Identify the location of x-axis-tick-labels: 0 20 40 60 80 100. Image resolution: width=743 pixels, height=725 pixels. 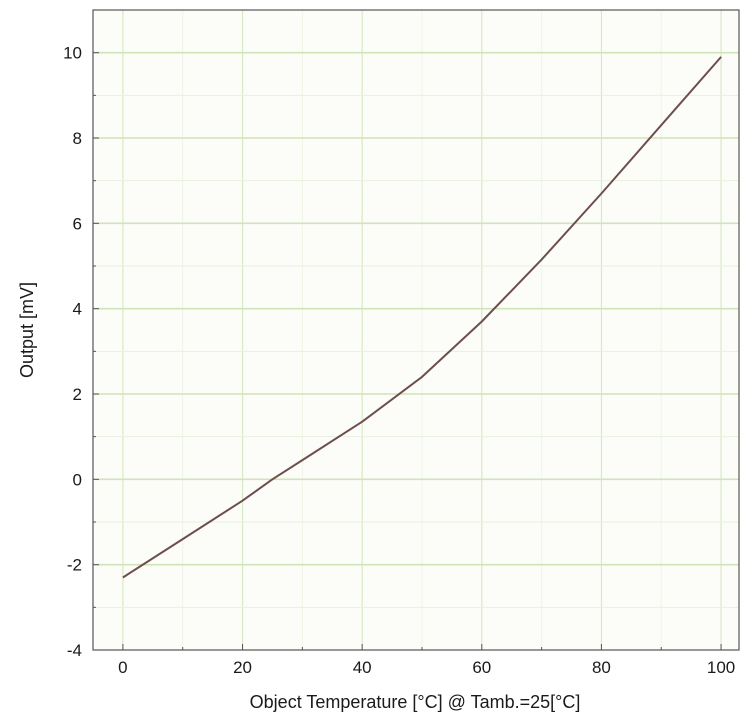
(426, 667).